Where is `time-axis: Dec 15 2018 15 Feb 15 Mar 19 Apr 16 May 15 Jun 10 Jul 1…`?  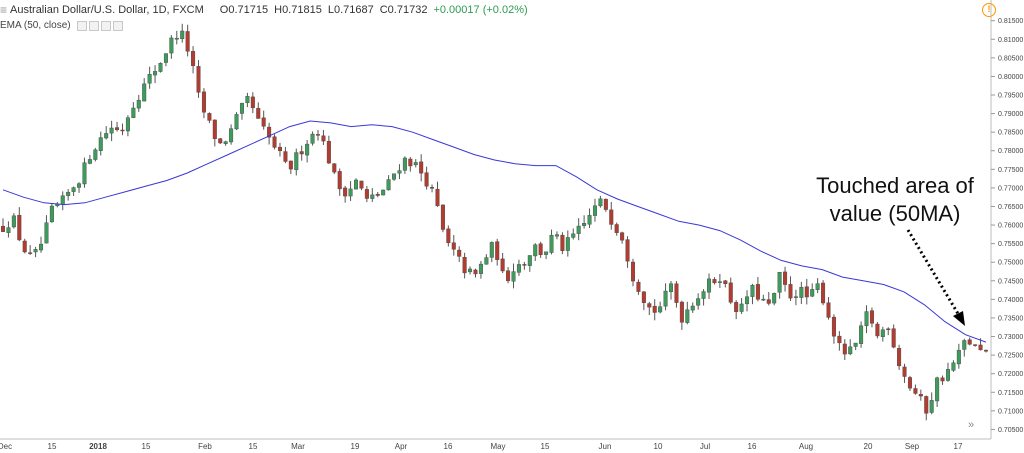 time-axis: Dec 15 2018 15 Feb 15 Mar 19 Apr 16 May 15 Jun 10 Jul 1… is located at coordinates (495, 444).